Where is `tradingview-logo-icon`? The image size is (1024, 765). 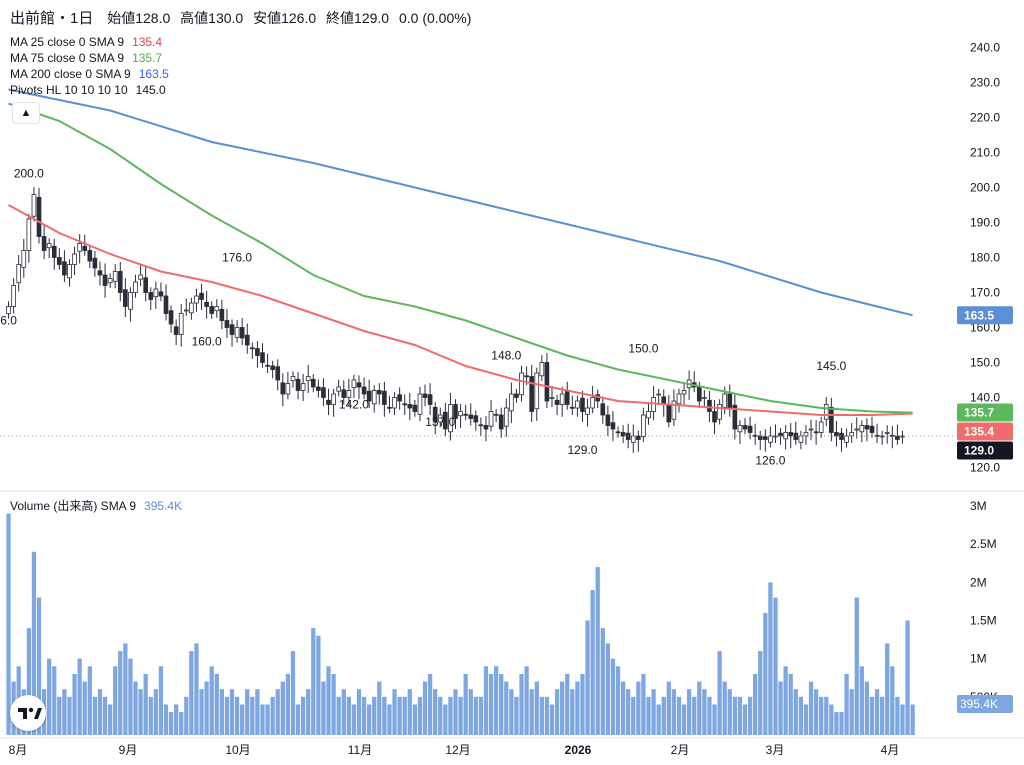 tradingview-logo-icon is located at coordinates (28, 713).